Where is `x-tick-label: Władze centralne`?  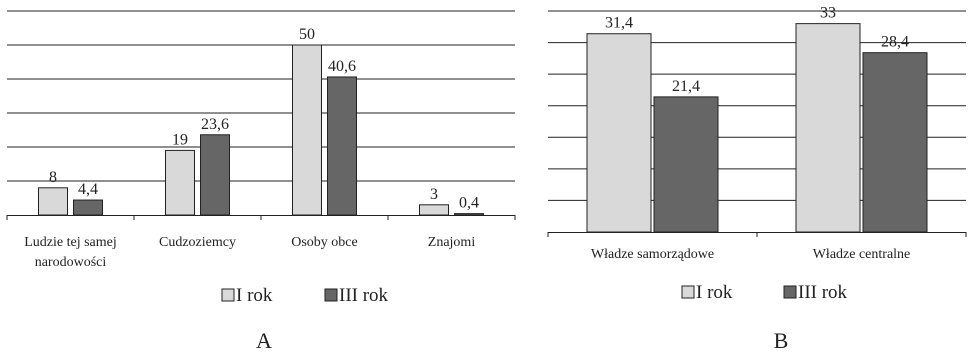 x-tick-label: Władze centralne is located at coordinates (862, 254).